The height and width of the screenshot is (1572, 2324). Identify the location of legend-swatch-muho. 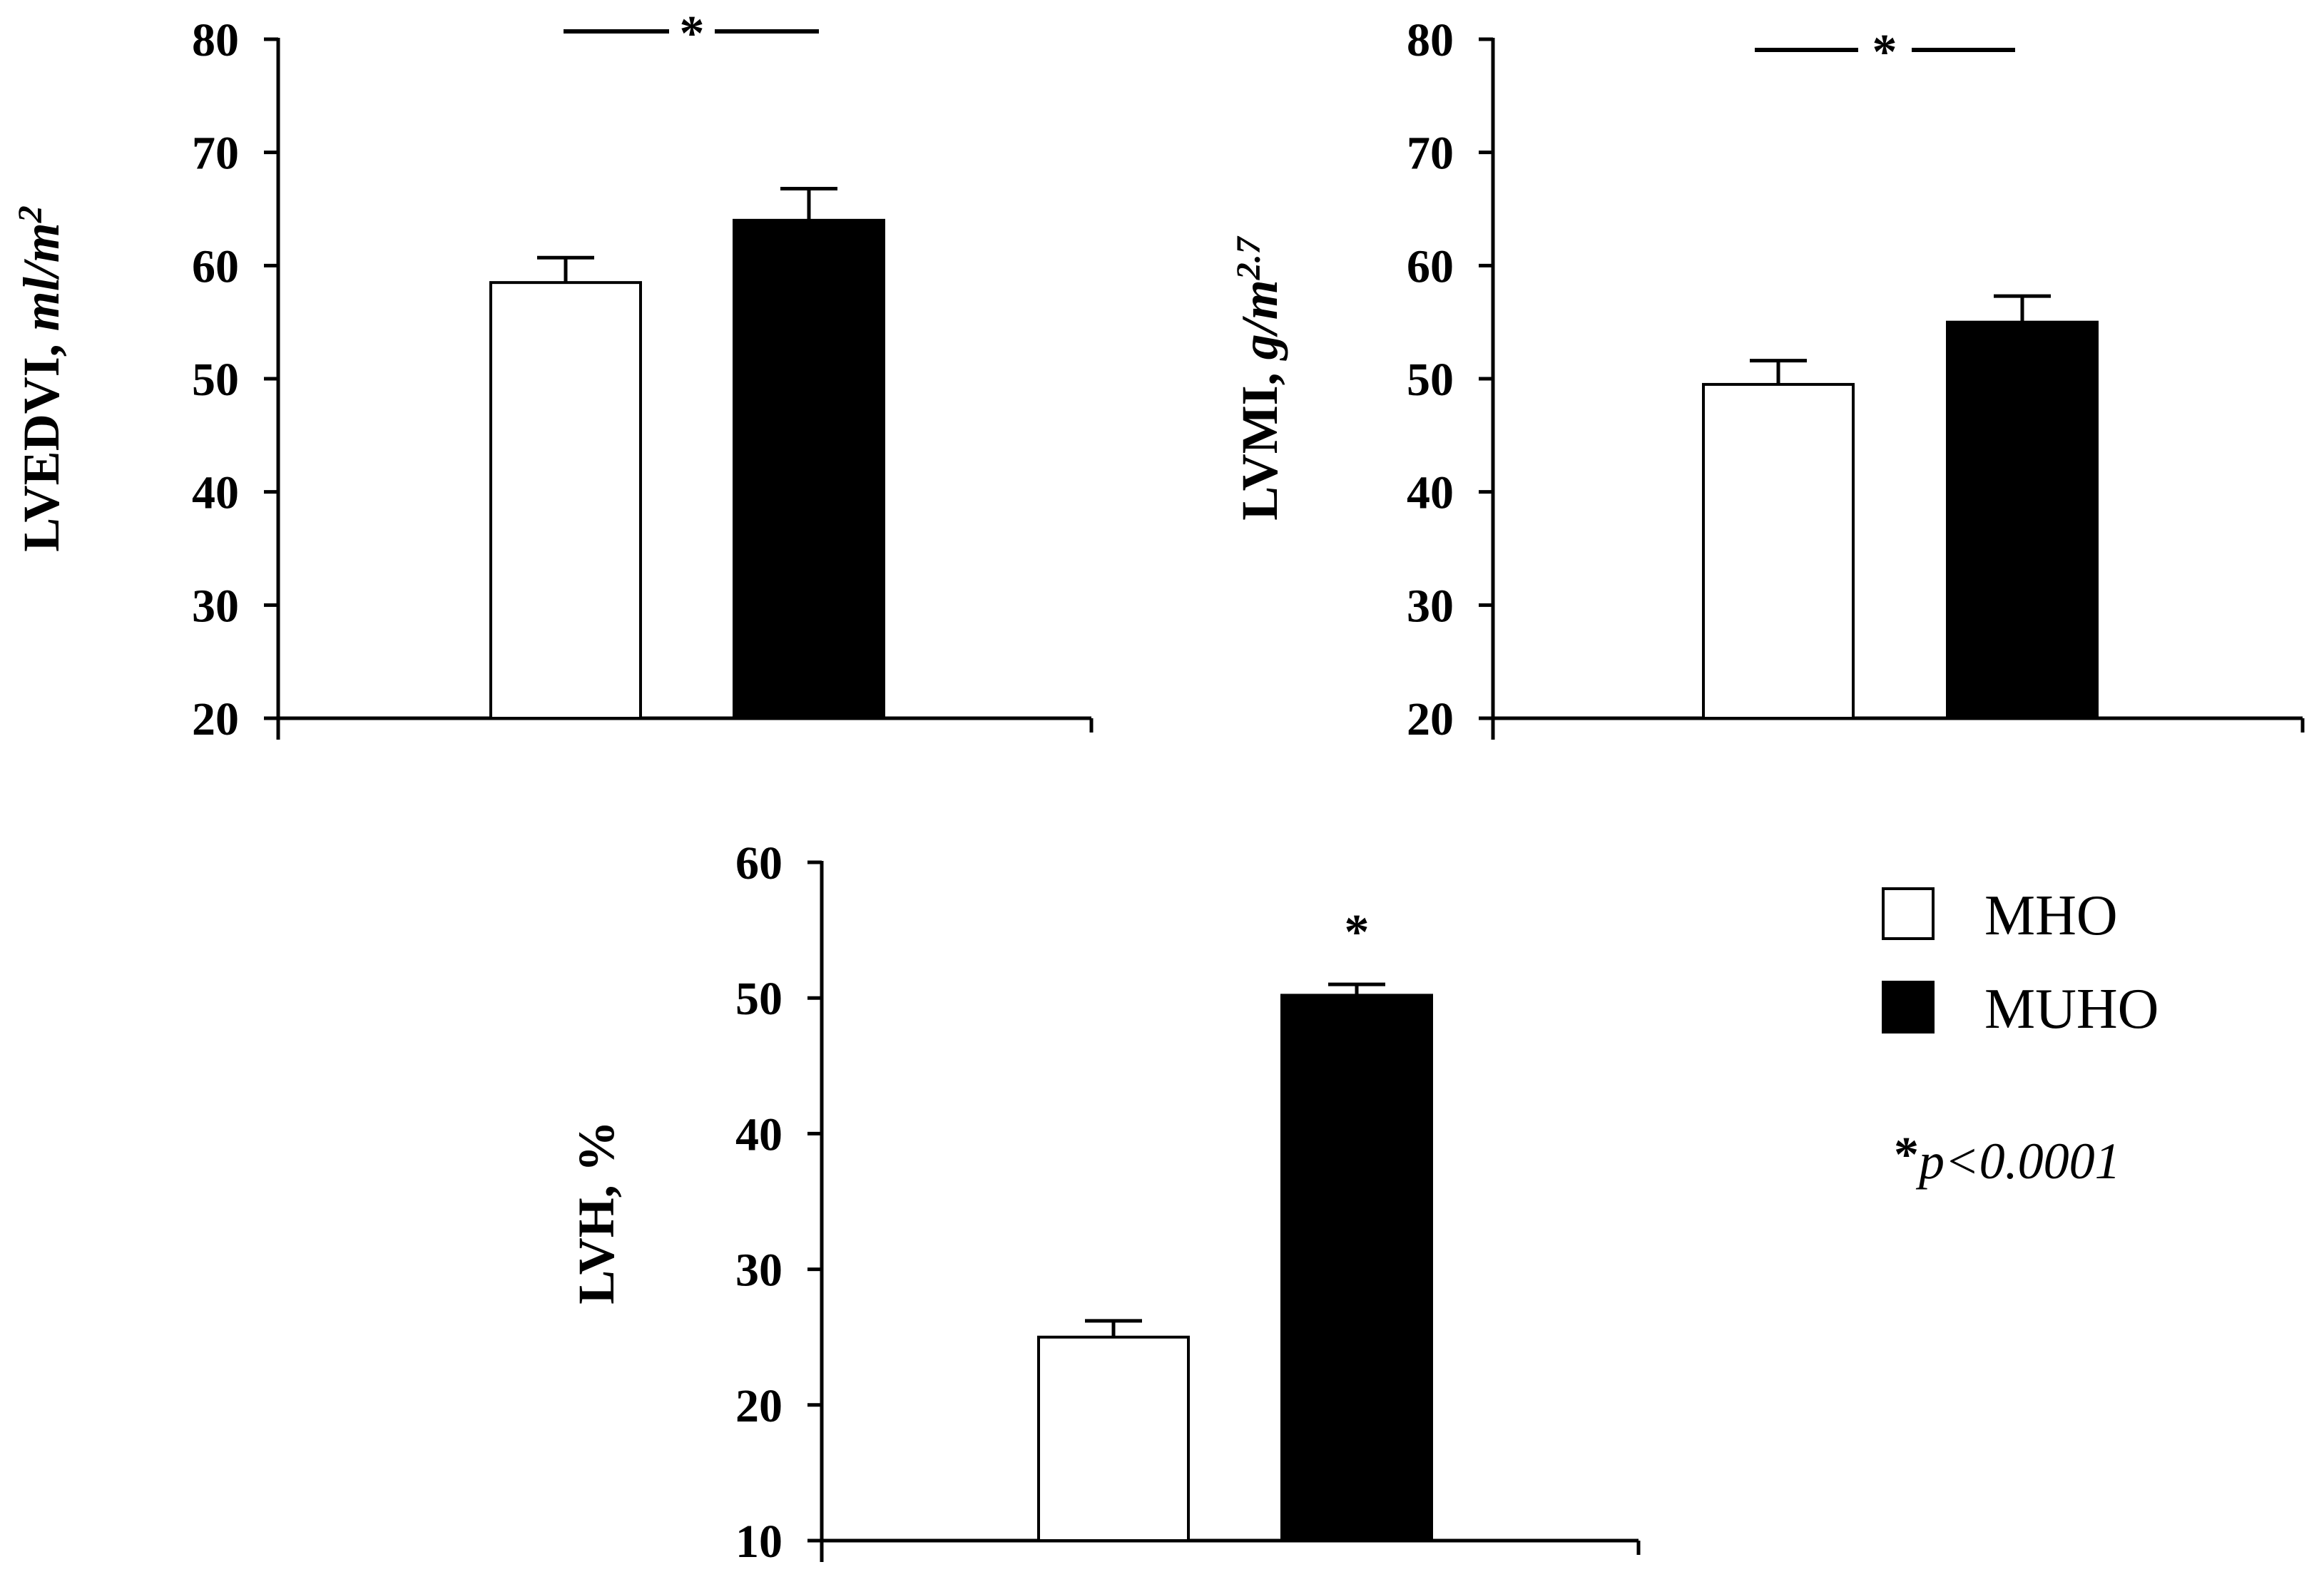
(1908, 1007).